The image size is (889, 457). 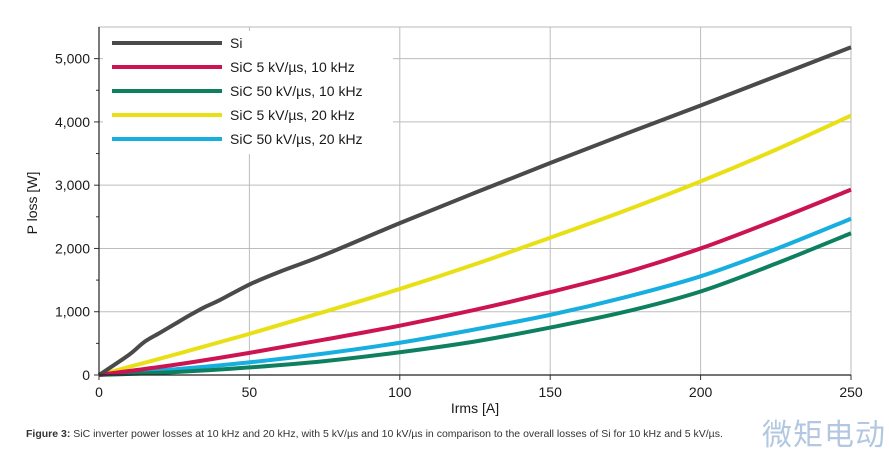 What do you see at coordinates (296, 91) in the screenshot?
I see `legend-entry-label: SiC 50 kV/µs, 10 kHz` at bounding box center [296, 91].